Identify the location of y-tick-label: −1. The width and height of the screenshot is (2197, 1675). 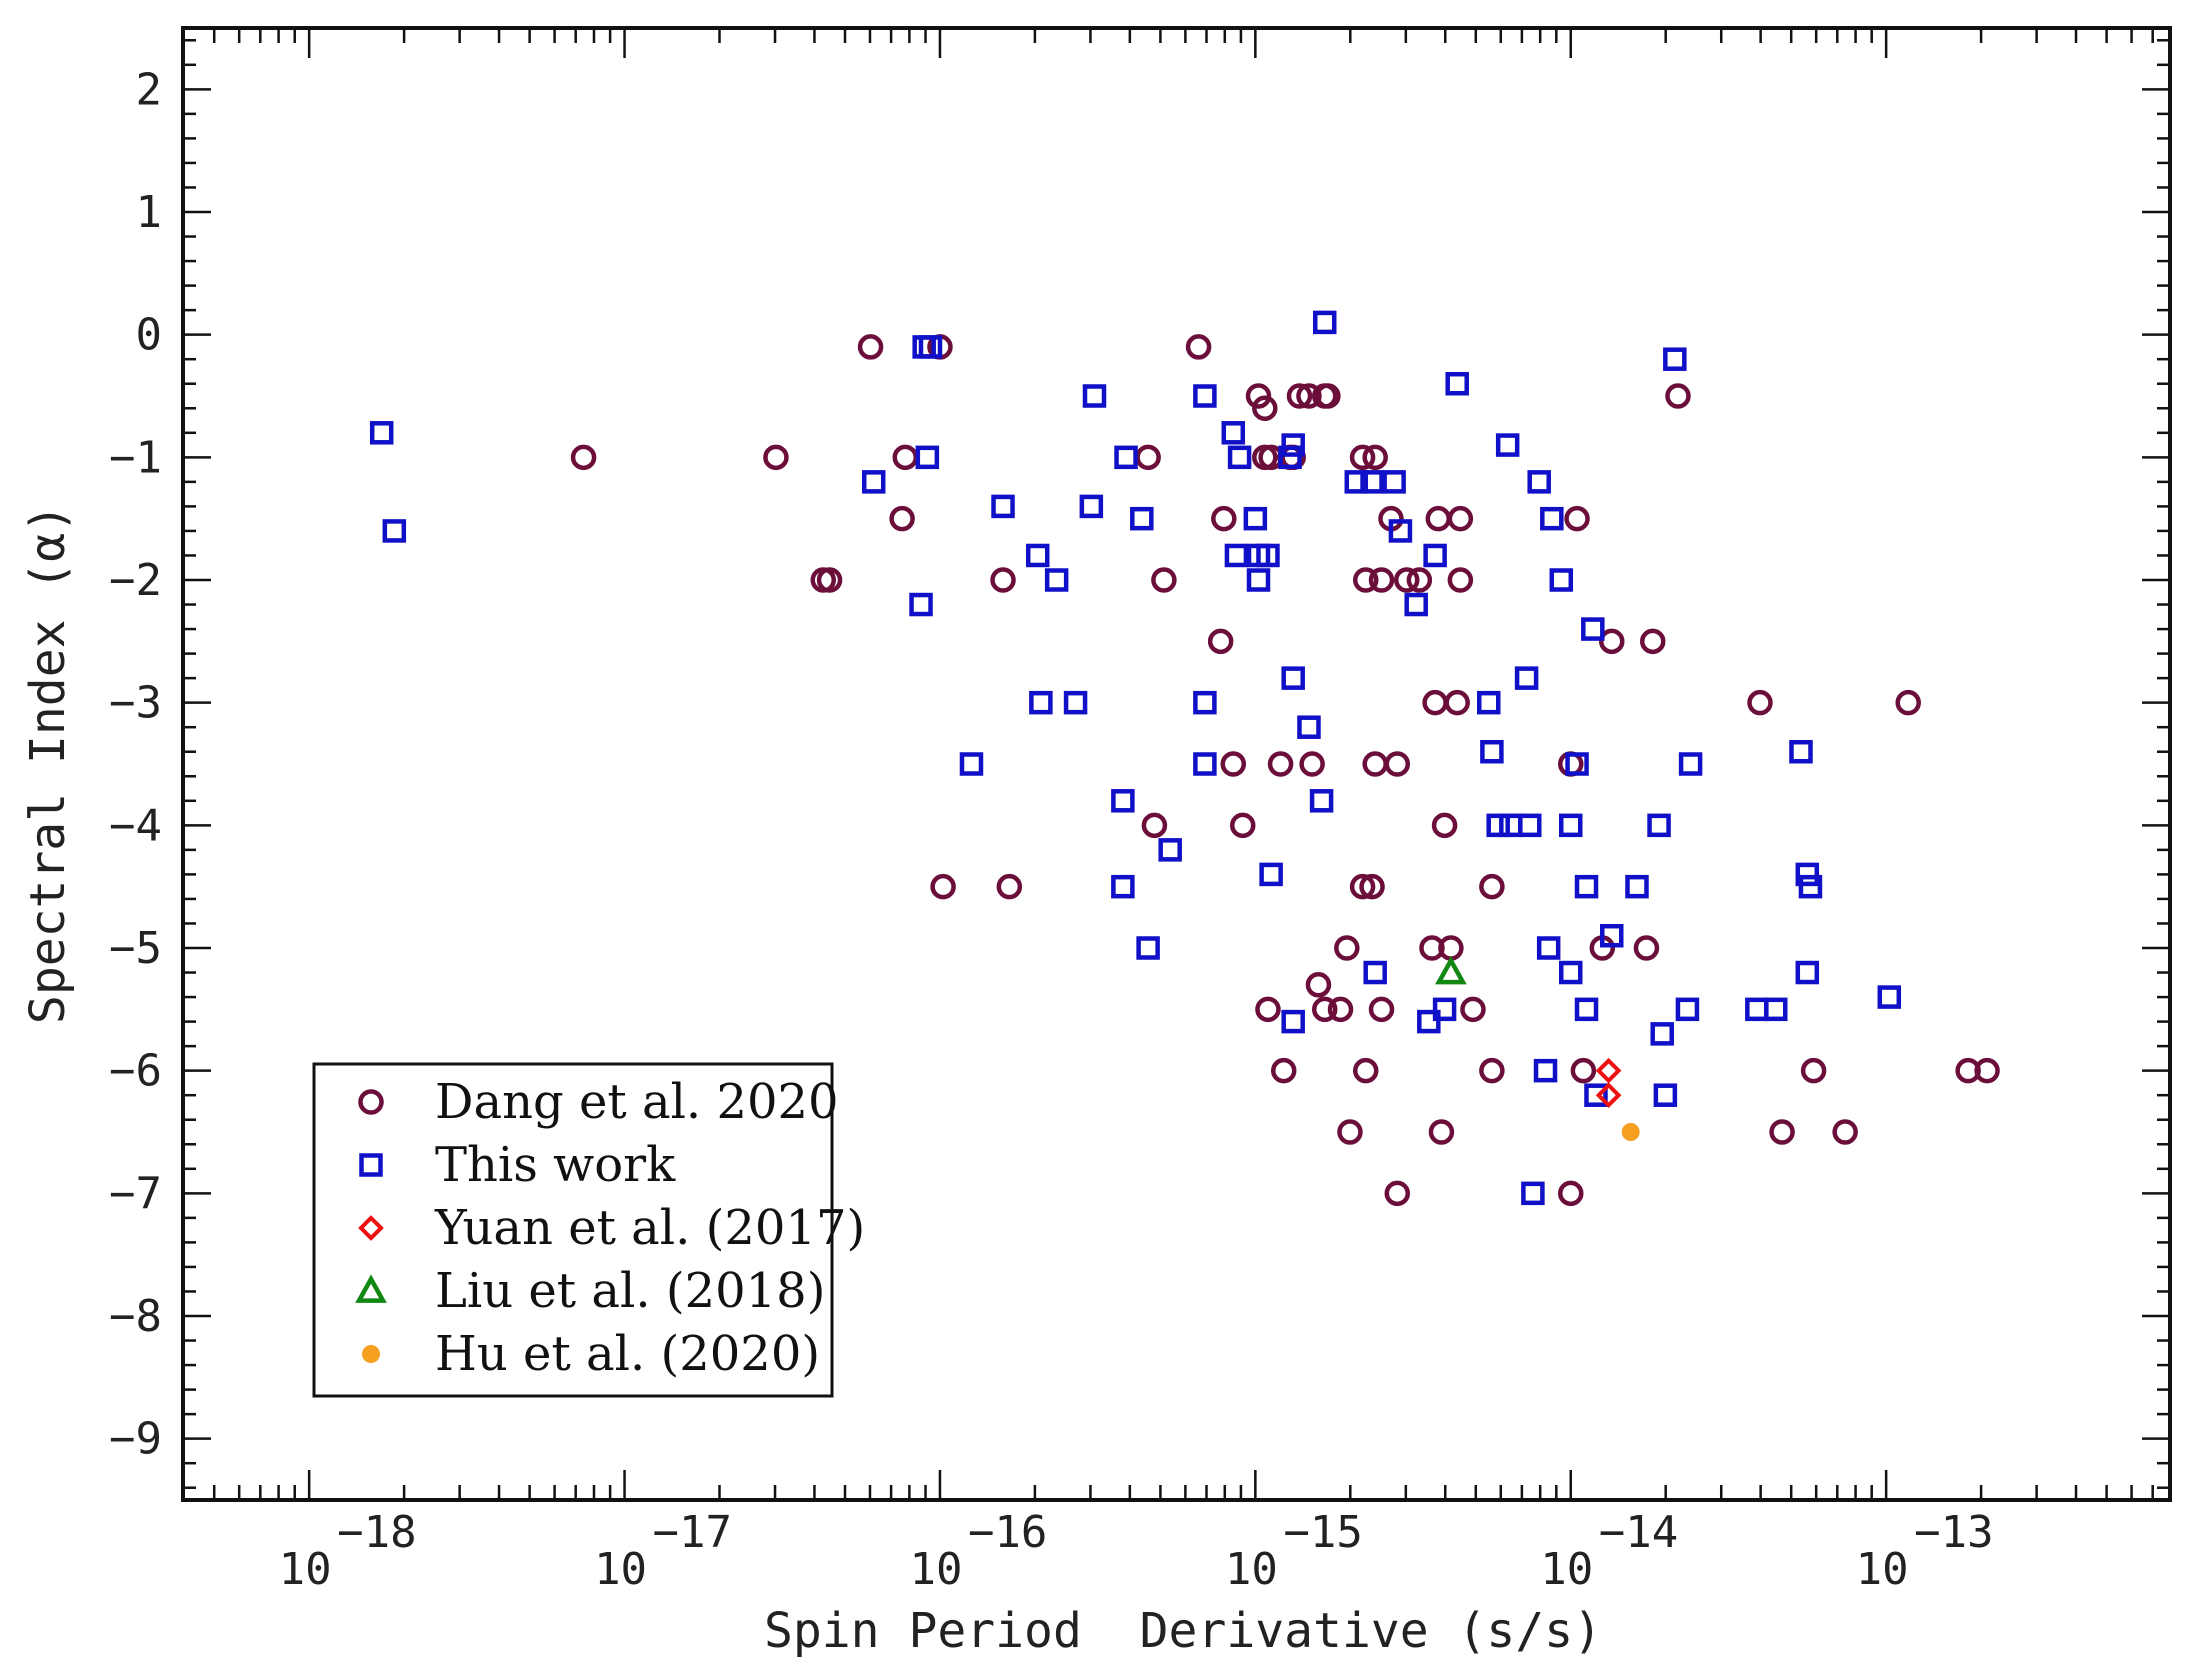
(135, 457).